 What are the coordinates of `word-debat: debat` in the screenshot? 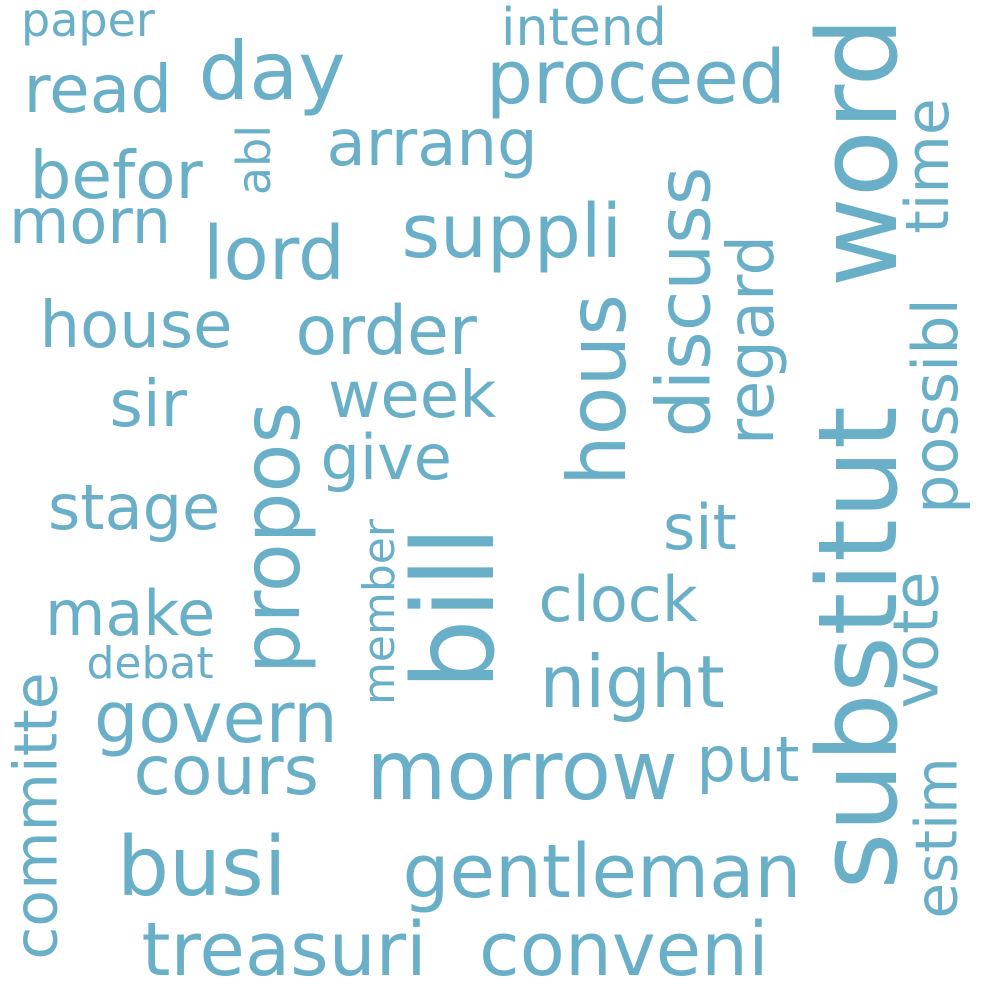 It's located at (150, 663).